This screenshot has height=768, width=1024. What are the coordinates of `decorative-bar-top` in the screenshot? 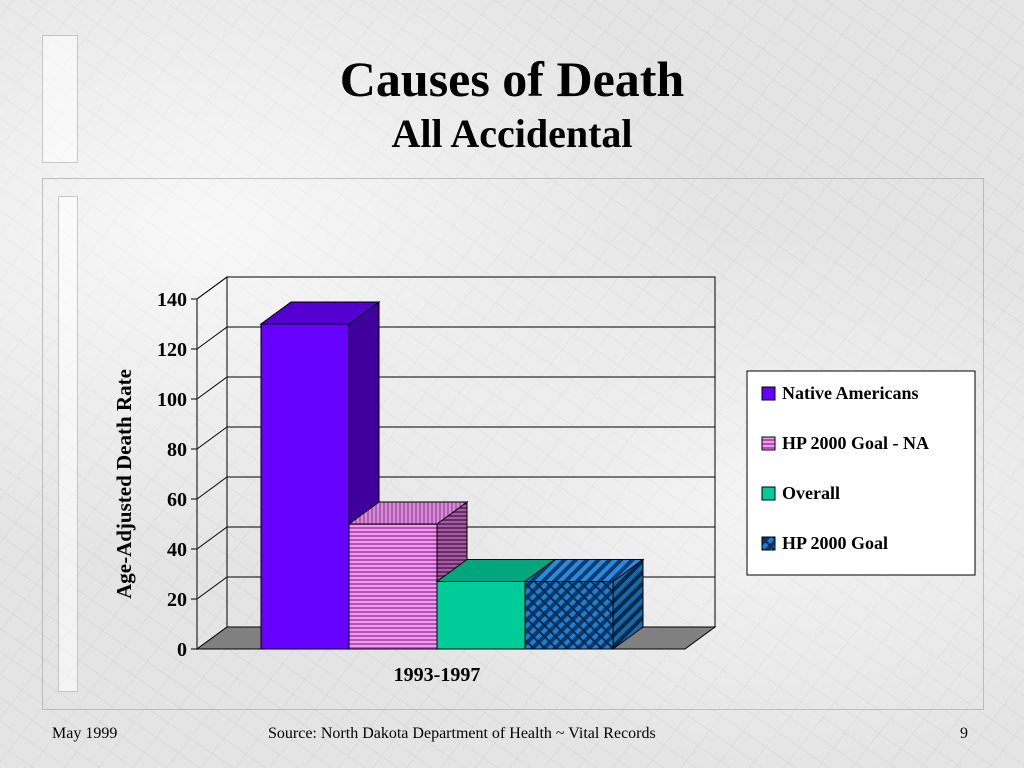 It's located at (60, 99).